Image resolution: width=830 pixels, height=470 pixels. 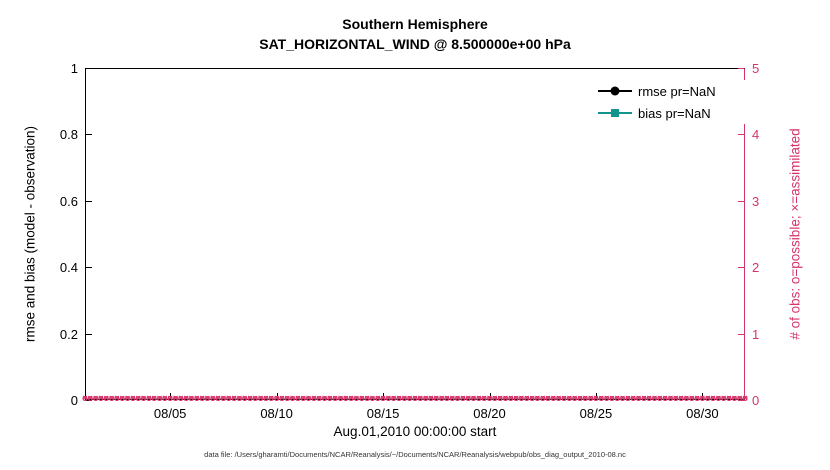 I want to click on left-y-axis-label: rmse and bias (model - observation), so click(x=30, y=234).